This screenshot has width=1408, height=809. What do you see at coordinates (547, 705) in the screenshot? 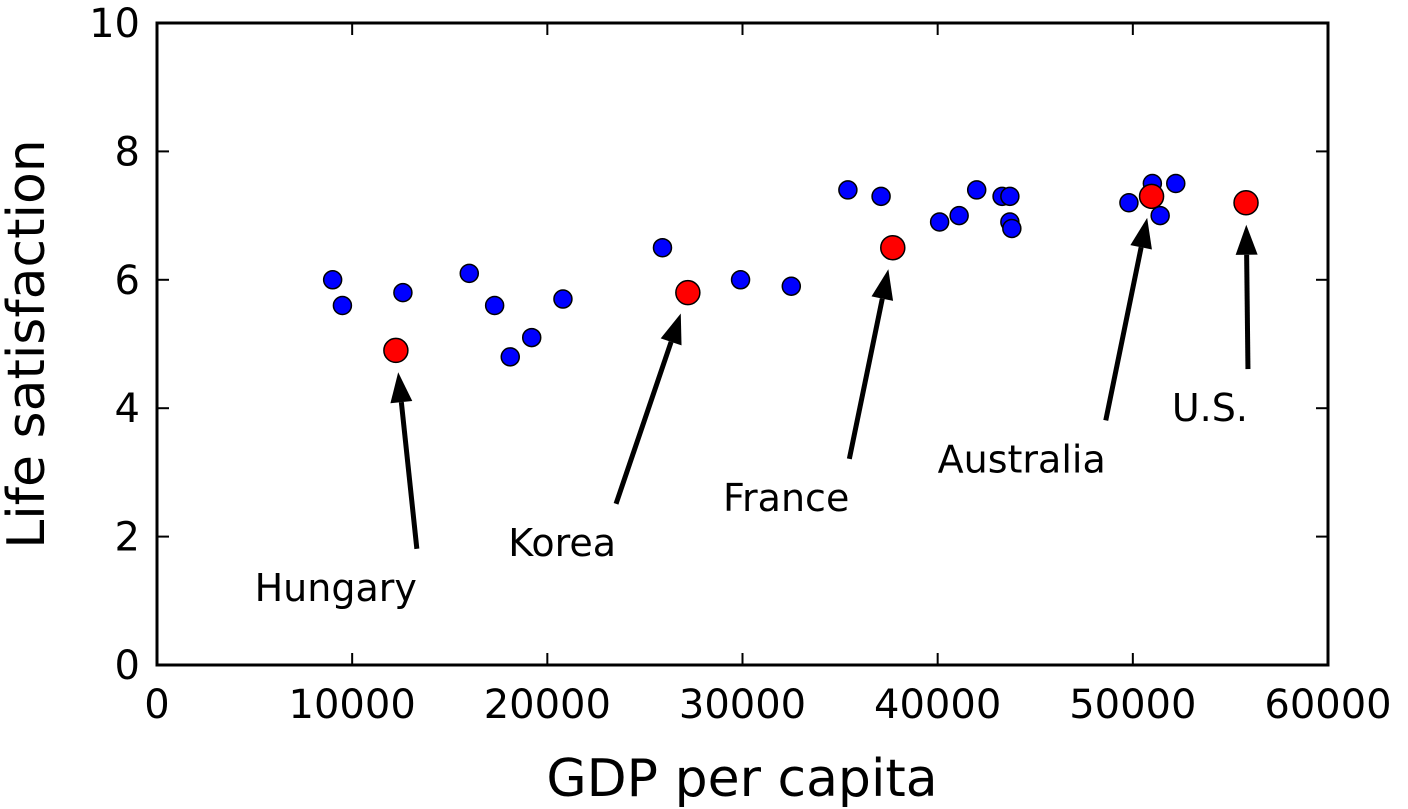
I see `x-tick-label: 20000` at bounding box center [547, 705].